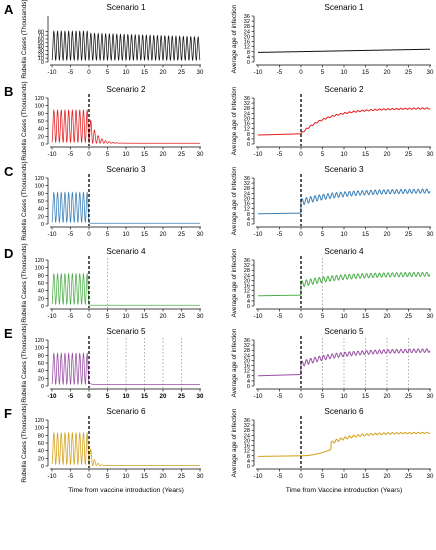  Describe the element at coordinates (126, 7) in the screenshot. I see `panel-a-cases-title: Scenario 1` at that location.